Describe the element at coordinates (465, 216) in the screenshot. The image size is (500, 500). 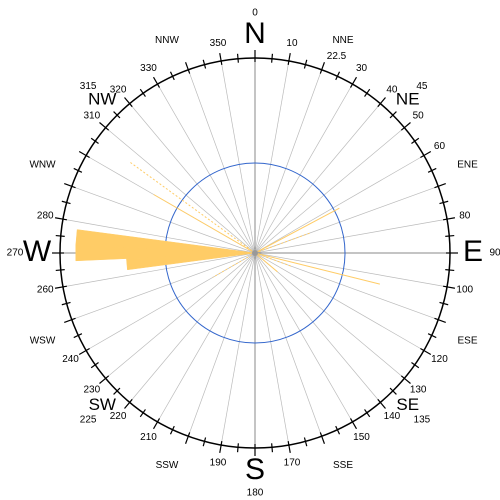
I see `degree-label: 80` at that location.